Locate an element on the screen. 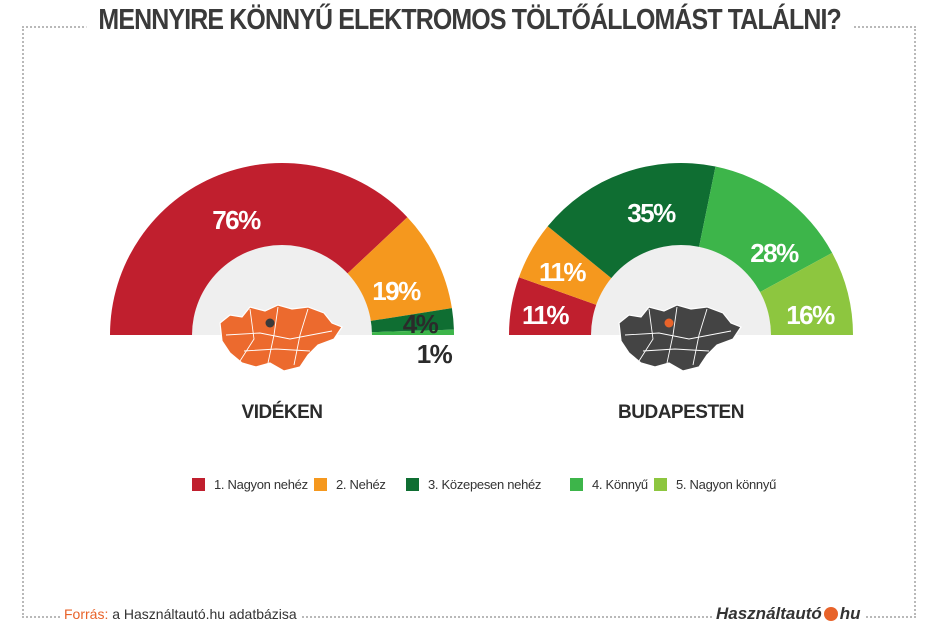 The width and height of the screenshot is (940, 626). gauge-1-value-label-2: 35% is located at coordinates (651, 213).